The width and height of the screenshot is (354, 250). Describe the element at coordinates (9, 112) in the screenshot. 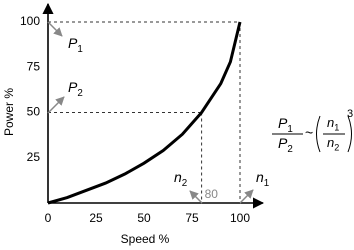

I see `y-axis-title: Power %` at that location.